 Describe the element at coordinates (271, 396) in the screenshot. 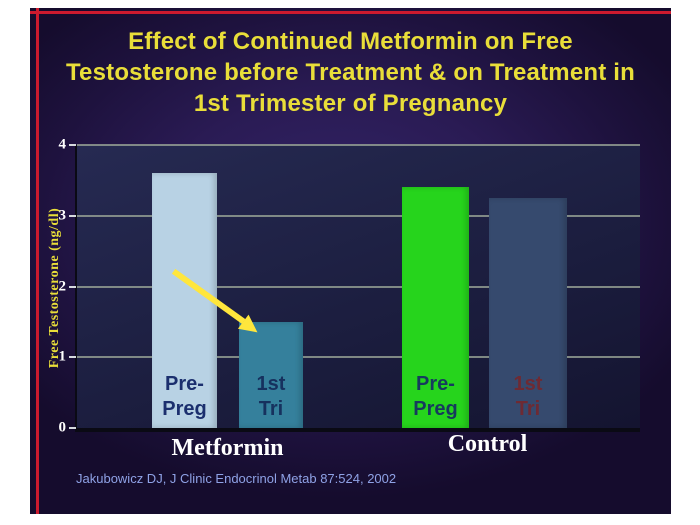

I see `bar-label-metformin-1st-tri: 1st Tri` at that location.